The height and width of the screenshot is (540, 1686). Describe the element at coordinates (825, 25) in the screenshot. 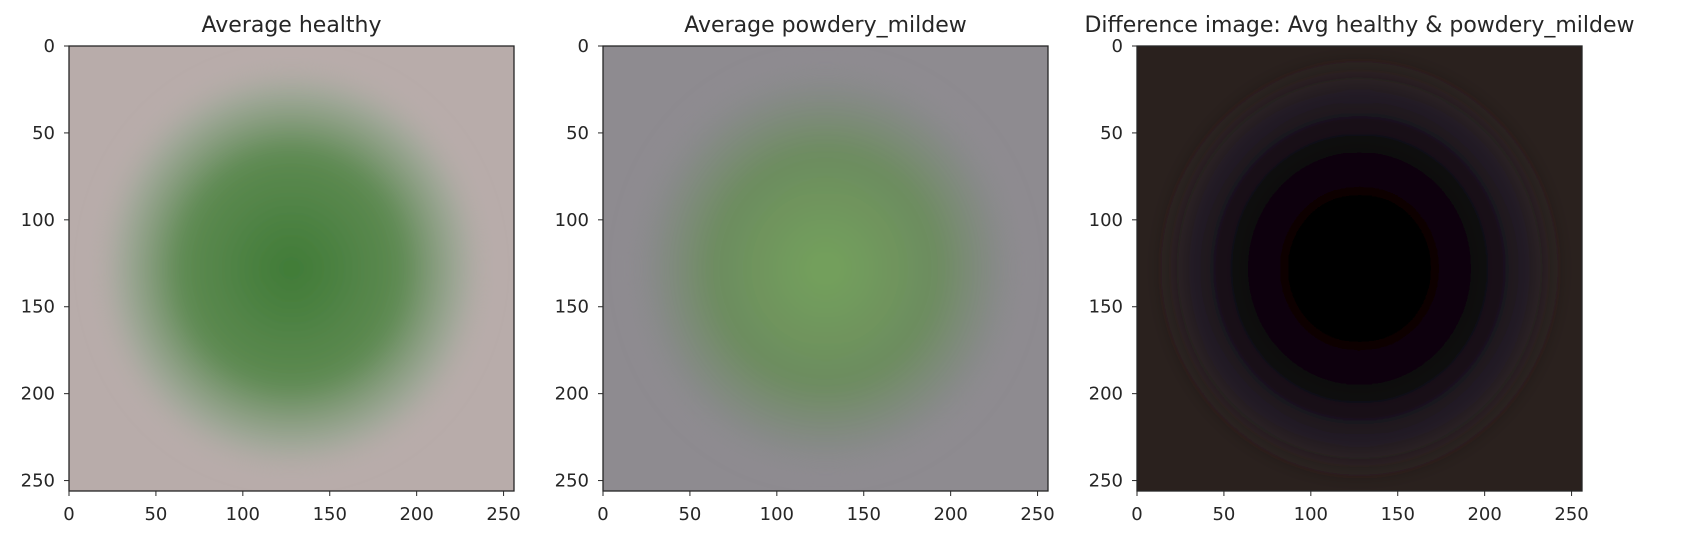

I see `panel-title: Average powdery_mildew` at that location.